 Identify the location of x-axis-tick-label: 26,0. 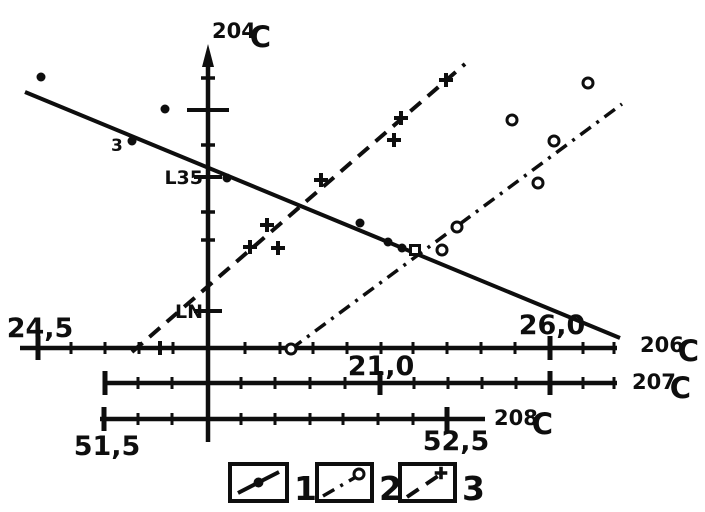
(552, 325).